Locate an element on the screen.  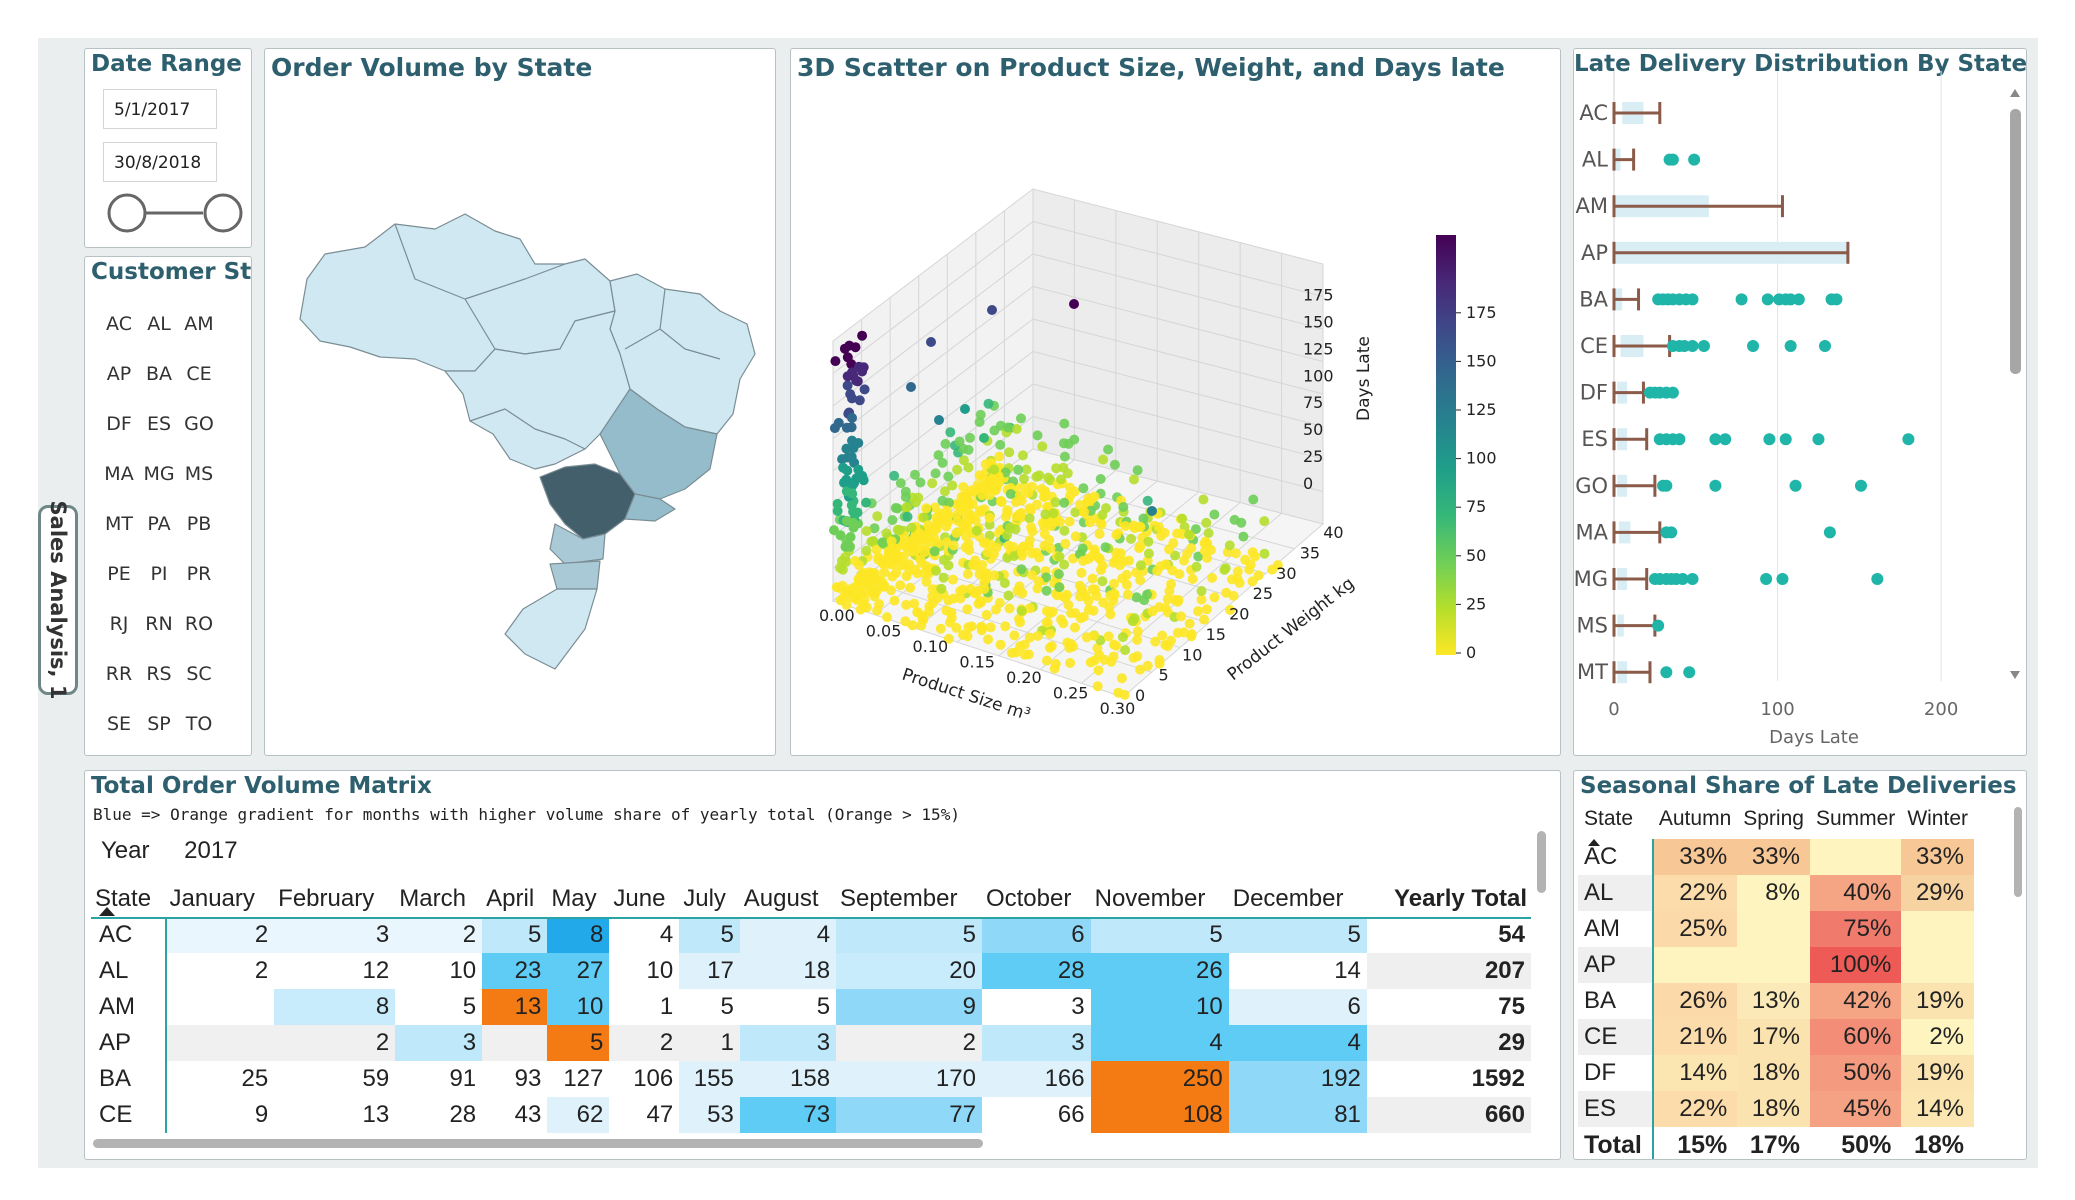
box-mg: MG is located at coordinates (1729, 579).